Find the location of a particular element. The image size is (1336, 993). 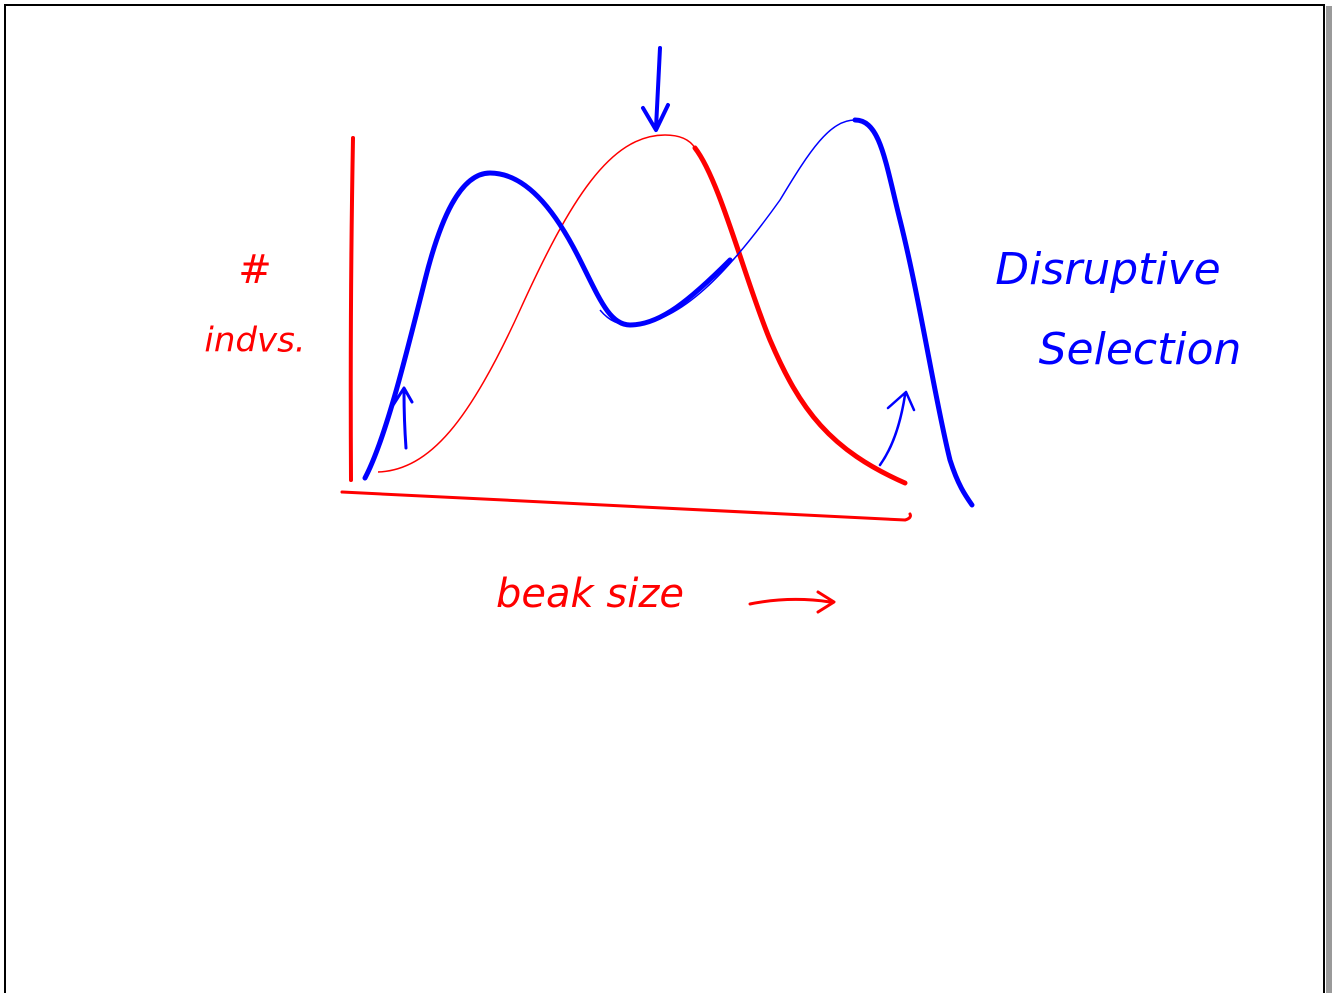

x-axis is located at coordinates (626, 506).